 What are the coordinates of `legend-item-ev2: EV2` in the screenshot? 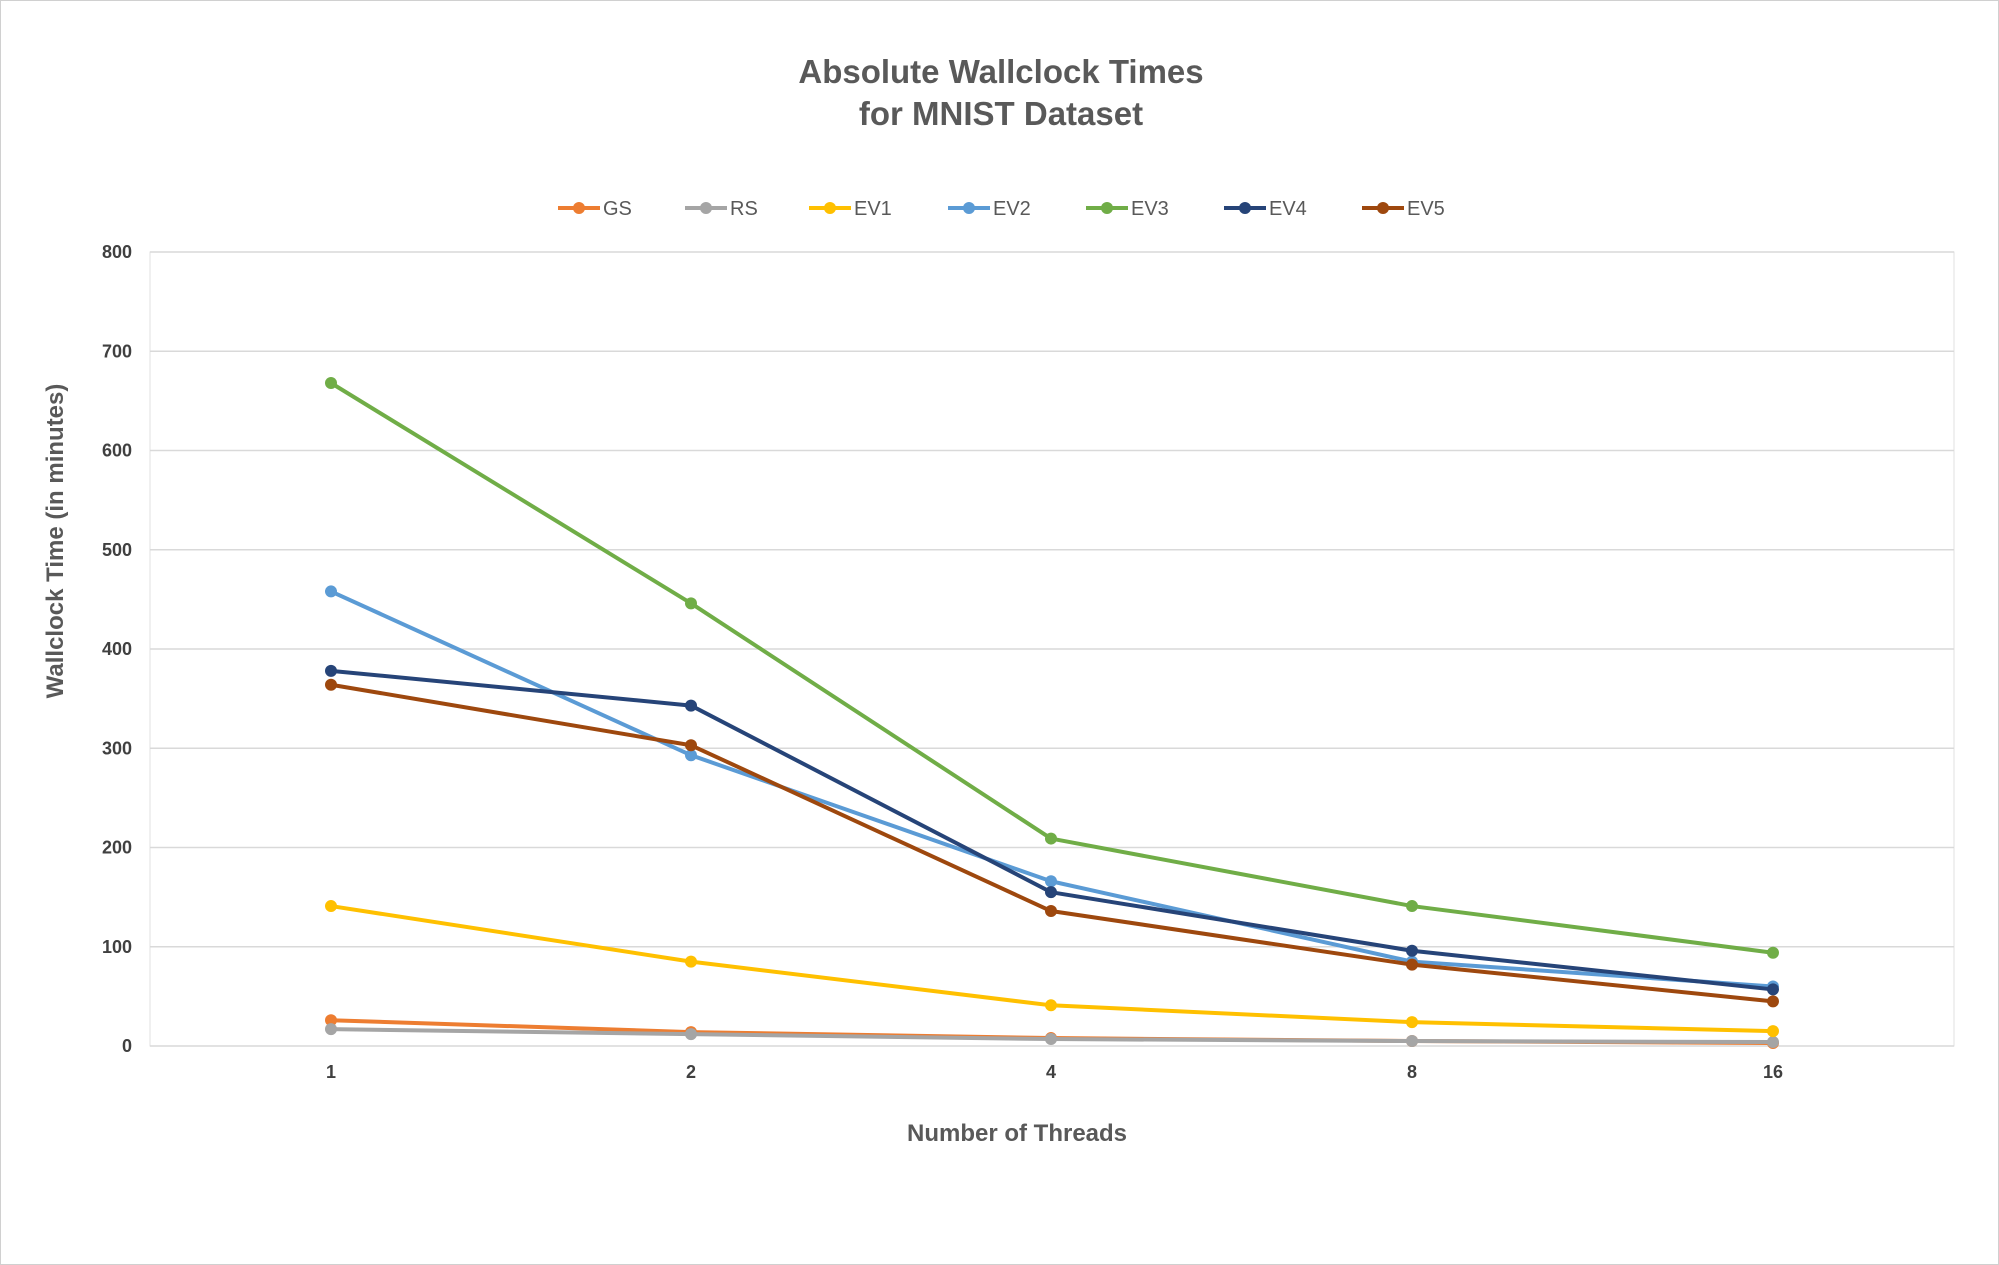 It's located at (989, 209).